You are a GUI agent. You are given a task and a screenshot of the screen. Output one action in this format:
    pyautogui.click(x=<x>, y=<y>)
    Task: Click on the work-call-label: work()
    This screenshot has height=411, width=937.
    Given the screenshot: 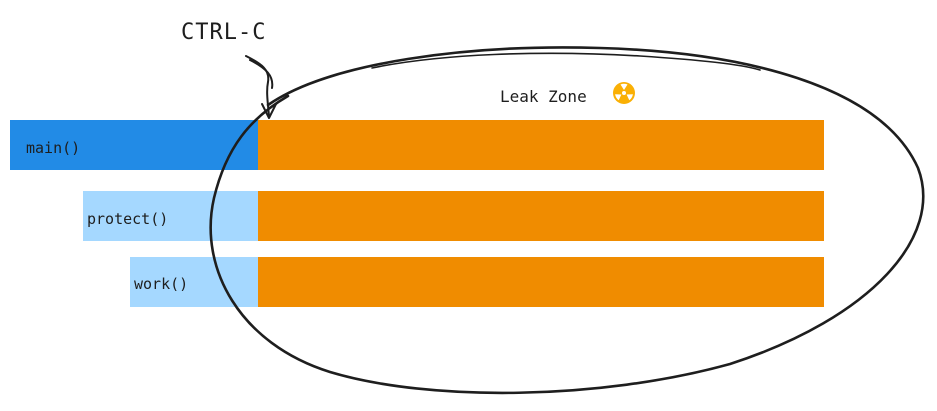 What is the action you would take?
    pyautogui.click(x=161, y=284)
    